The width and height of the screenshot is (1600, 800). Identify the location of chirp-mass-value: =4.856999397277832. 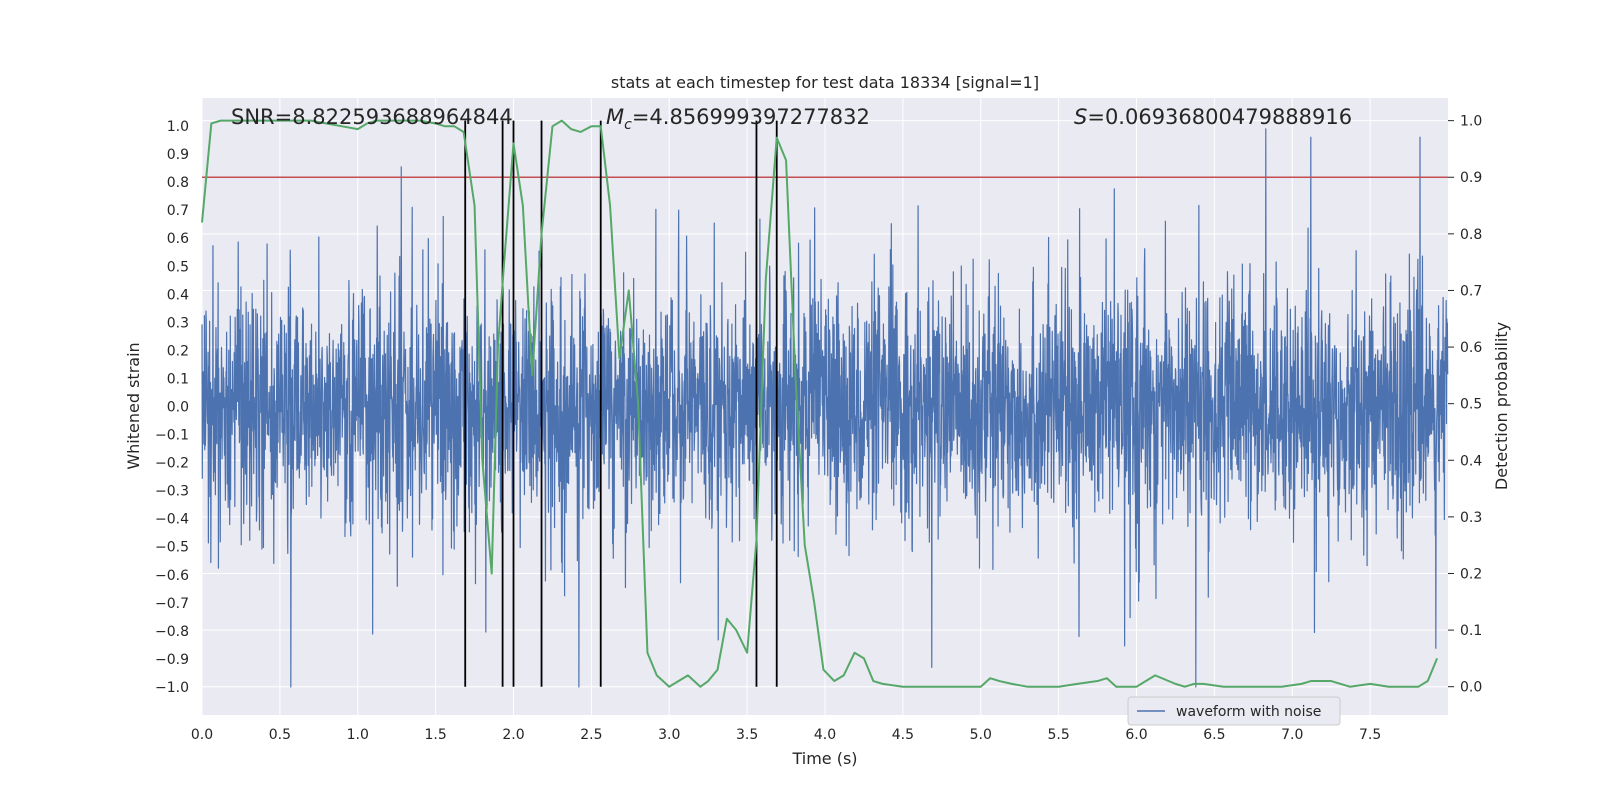
(751, 117).